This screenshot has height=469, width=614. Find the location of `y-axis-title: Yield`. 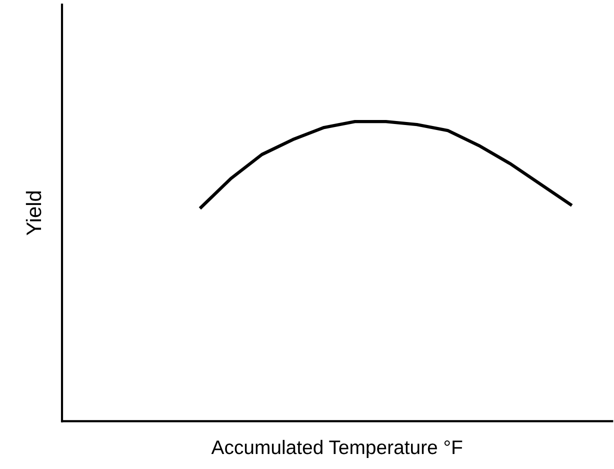

y-axis-title: Yield is located at coordinates (34, 213).